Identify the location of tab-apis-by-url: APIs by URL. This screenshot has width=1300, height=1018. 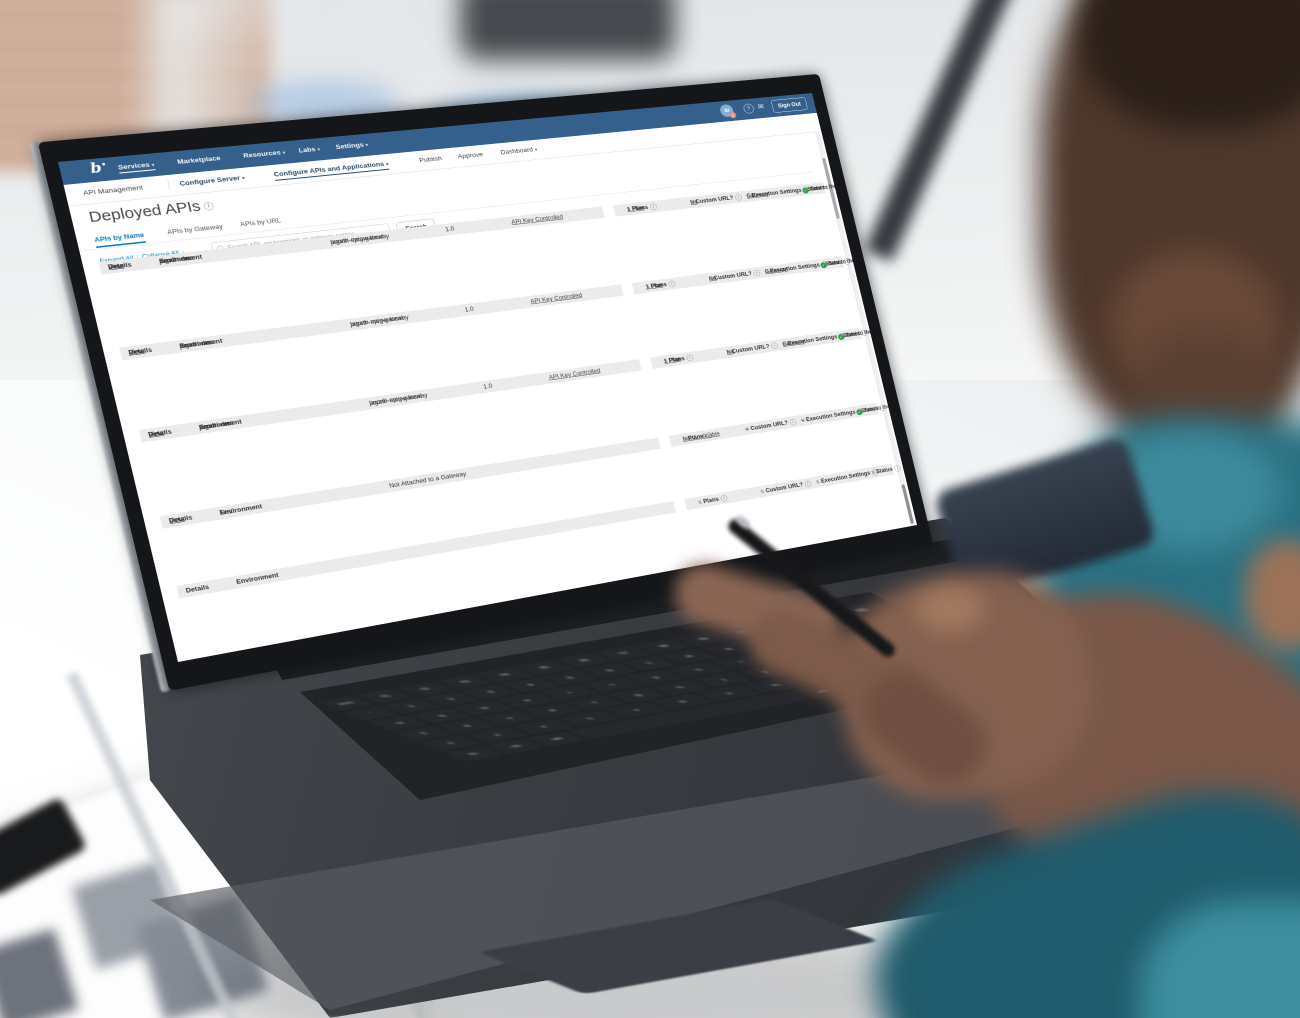
(260, 222).